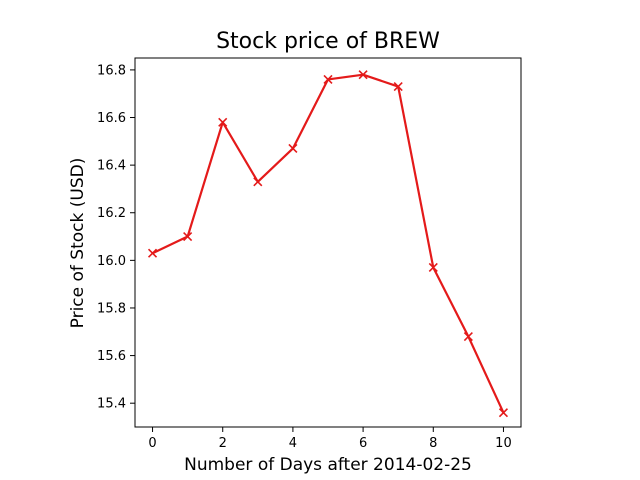  What do you see at coordinates (503, 443) in the screenshot?
I see `x-tick-label: 10` at bounding box center [503, 443].